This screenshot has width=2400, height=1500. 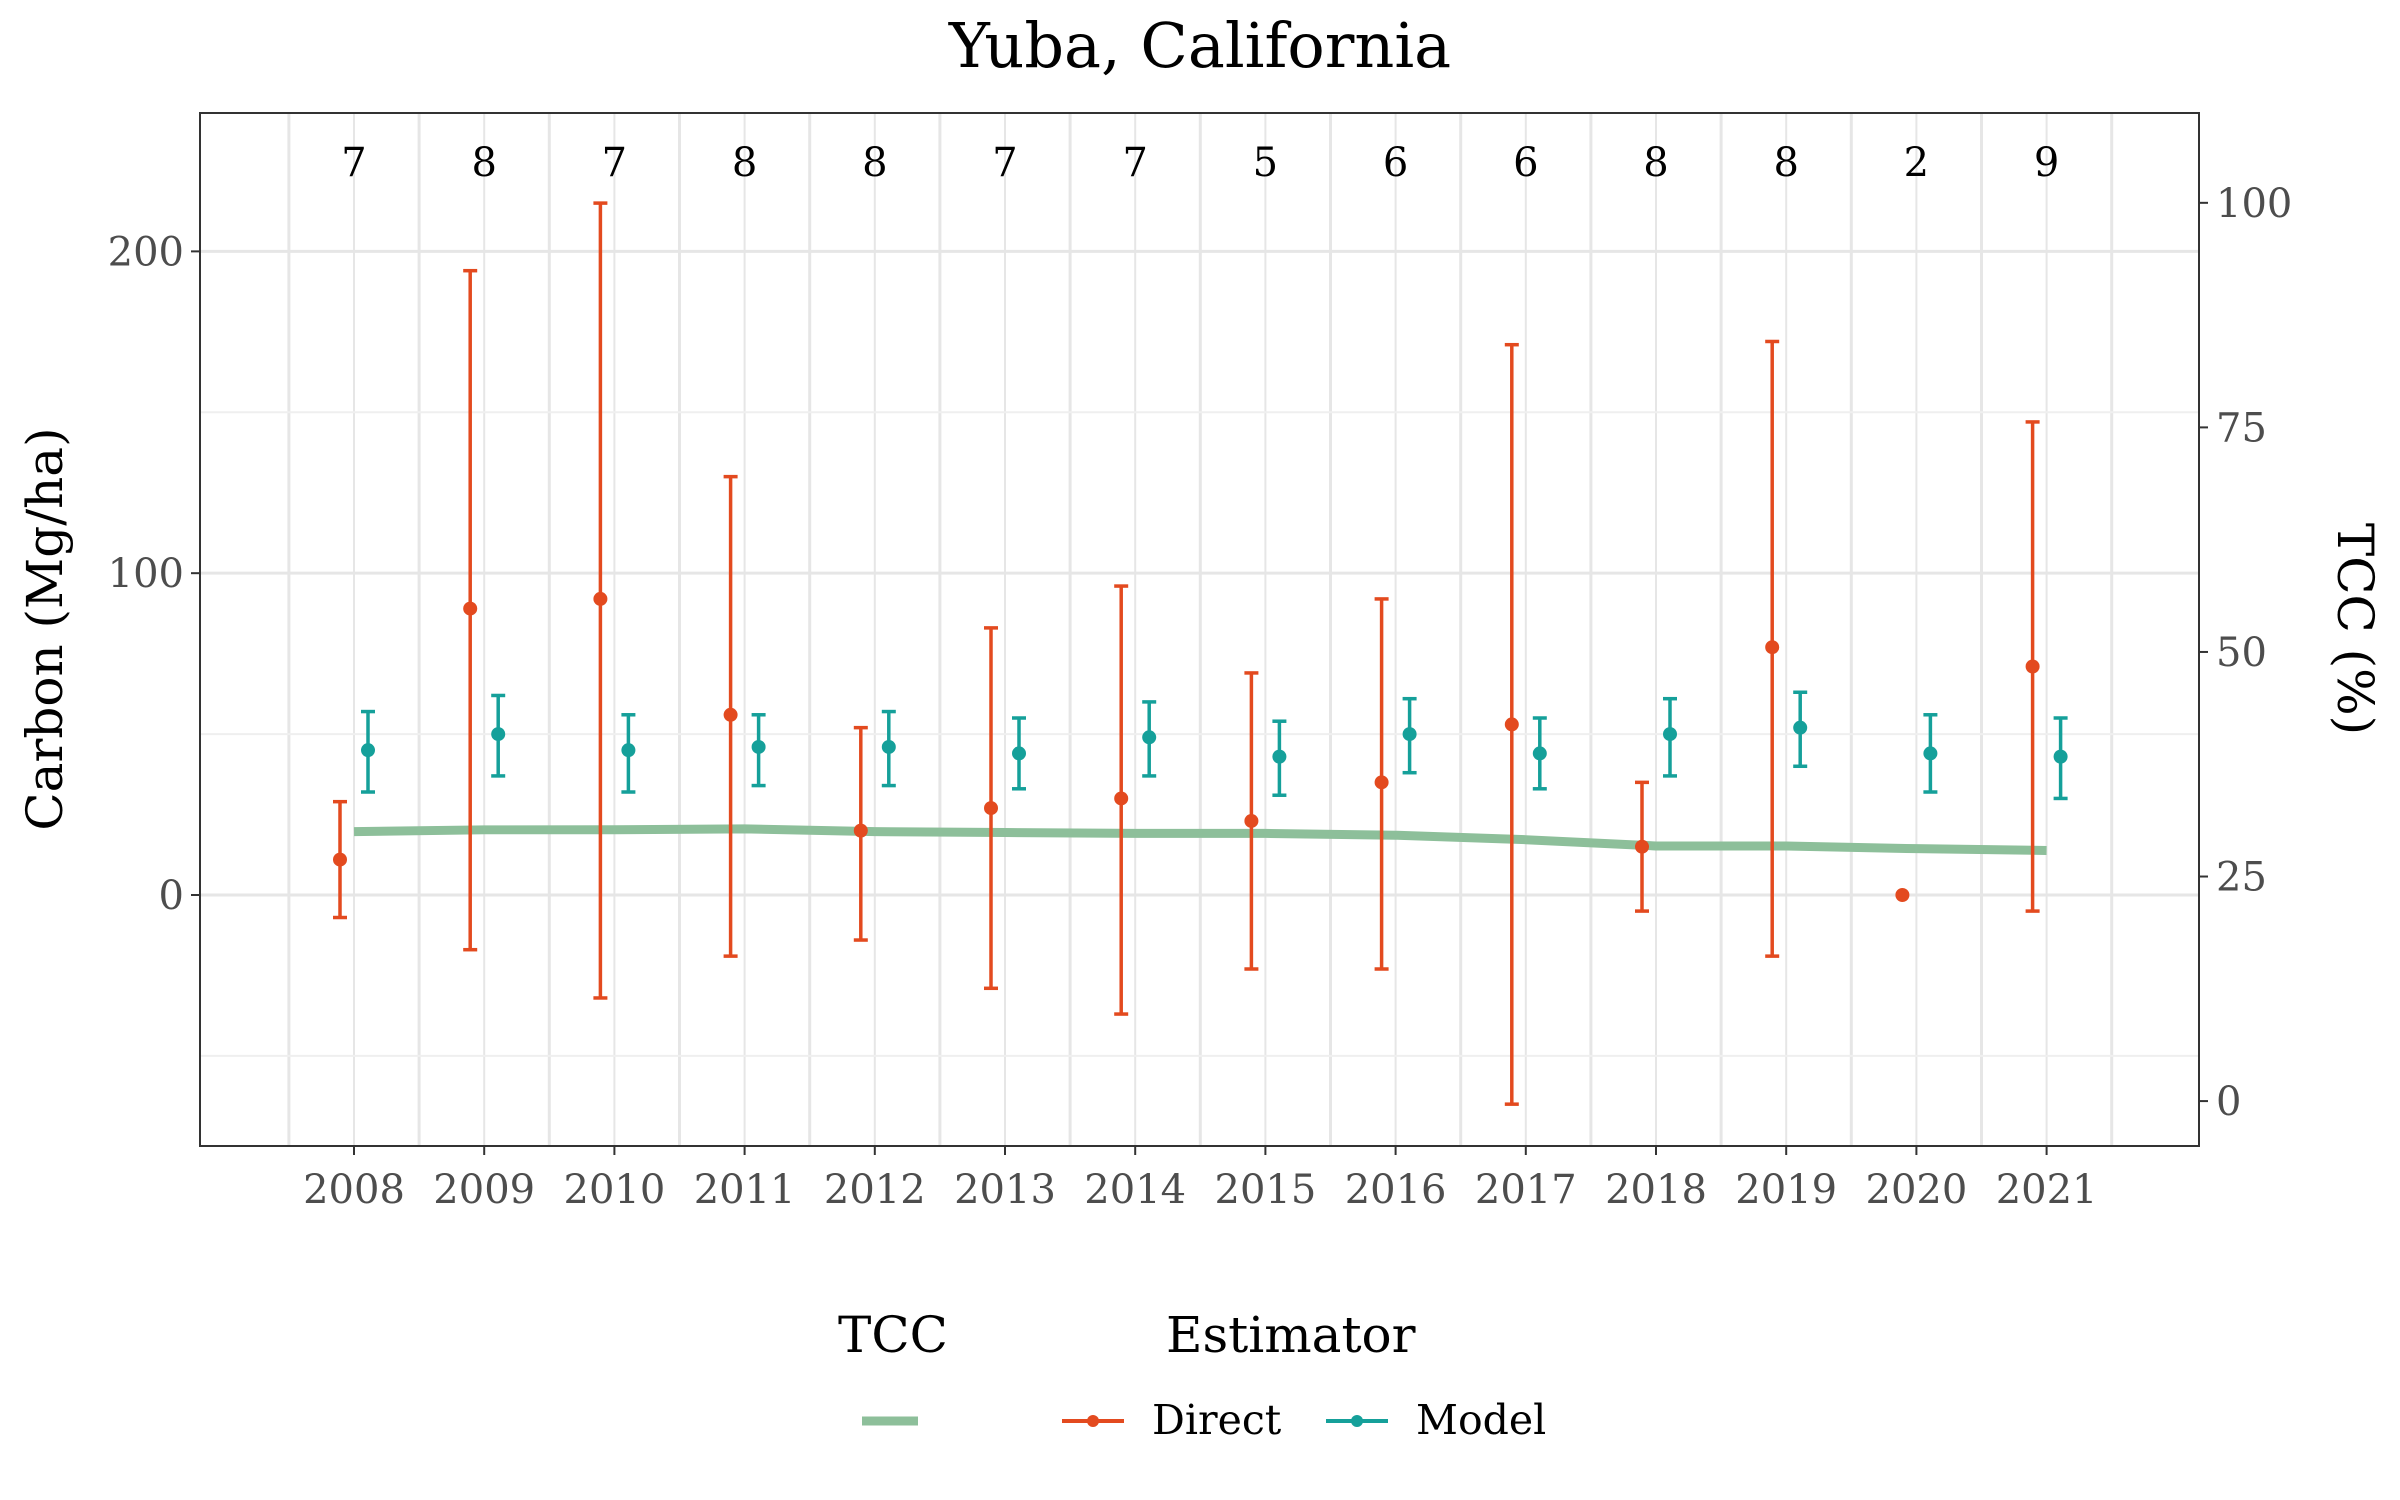 What do you see at coordinates (171, 896) in the screenshot?
I see `left-axis-tick-label: 0` at bounding box center [171, 896].